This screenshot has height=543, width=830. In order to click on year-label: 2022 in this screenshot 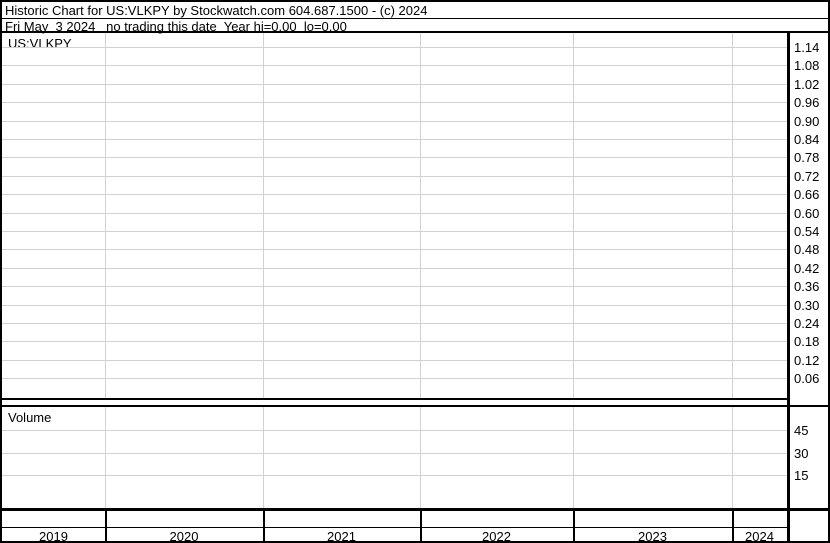, I will do `click(496, 536)`.